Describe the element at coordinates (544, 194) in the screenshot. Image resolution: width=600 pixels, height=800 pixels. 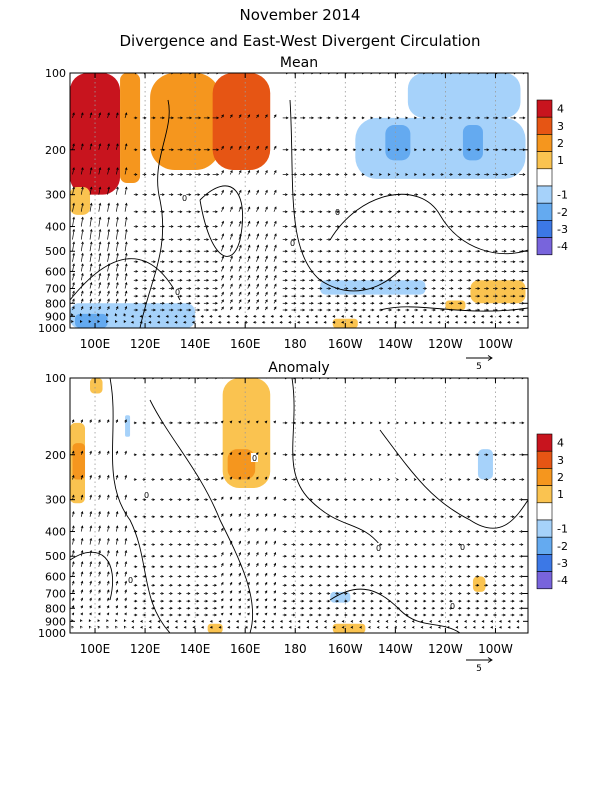
I see `colorbar-swatch` at that location.